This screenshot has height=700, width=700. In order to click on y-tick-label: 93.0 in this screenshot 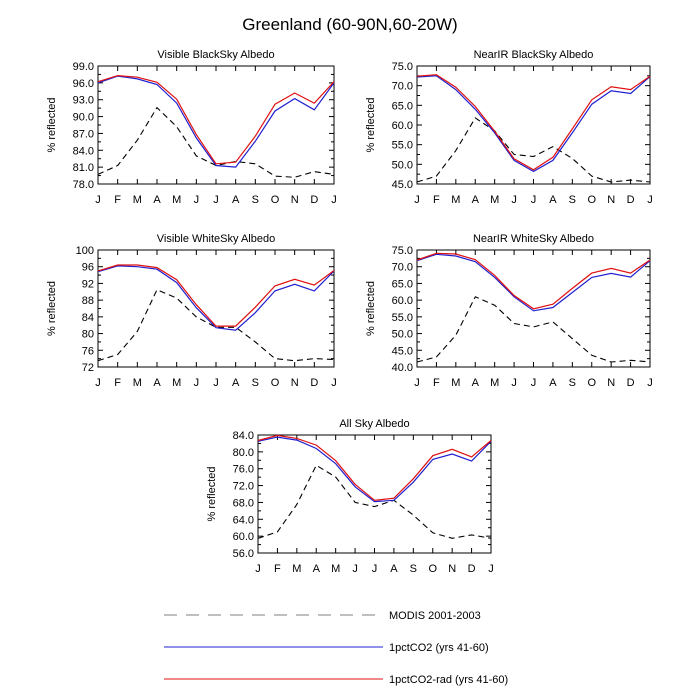, I will do `click(83, 101)`.